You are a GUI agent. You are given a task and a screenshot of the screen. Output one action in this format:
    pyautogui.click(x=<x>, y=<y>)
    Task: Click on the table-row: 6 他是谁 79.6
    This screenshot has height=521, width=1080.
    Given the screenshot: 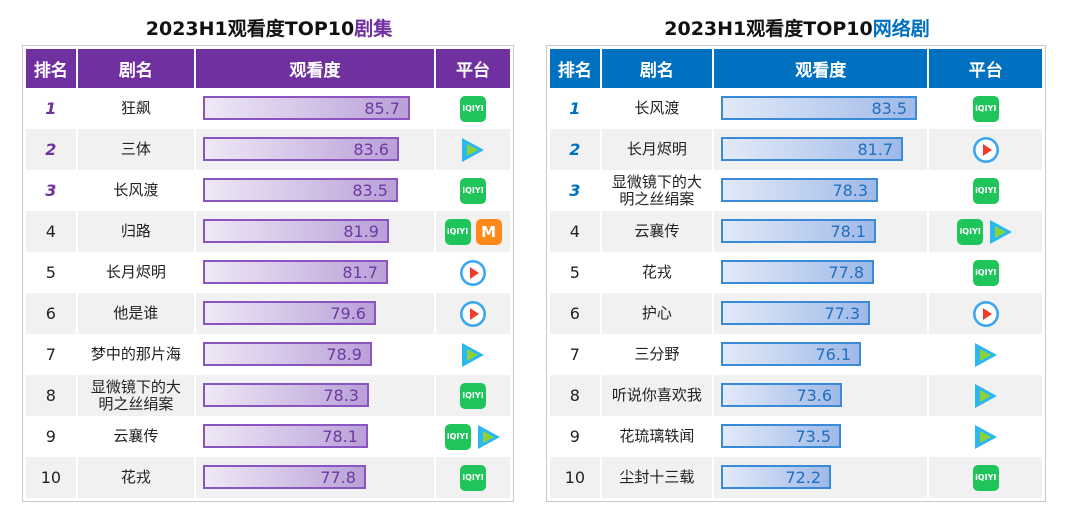 What is the action you would take?
    pyautogui.click(x=268, y=313)
    